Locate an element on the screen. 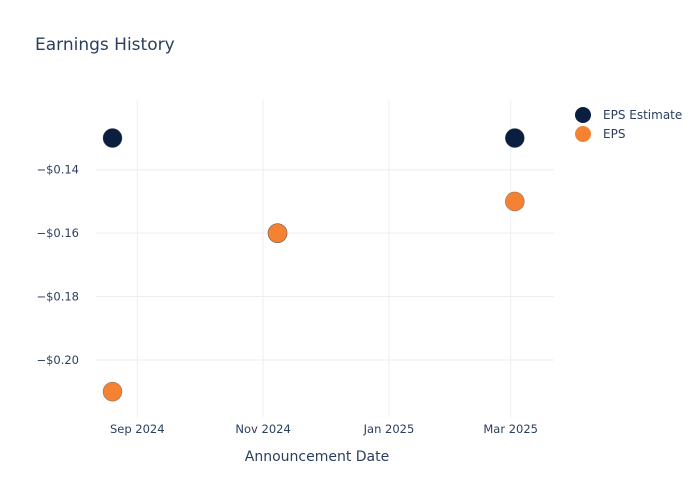 The image size is (700, 500). y-tick-label: −$0.14 is located at coordinates (57, 170).